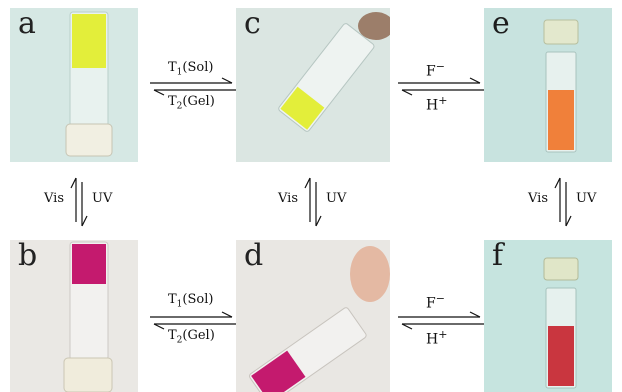 This screenshot has height=392, width=622. I want to click on equilibrium-arrow-bottom-right, so click(441, 320).